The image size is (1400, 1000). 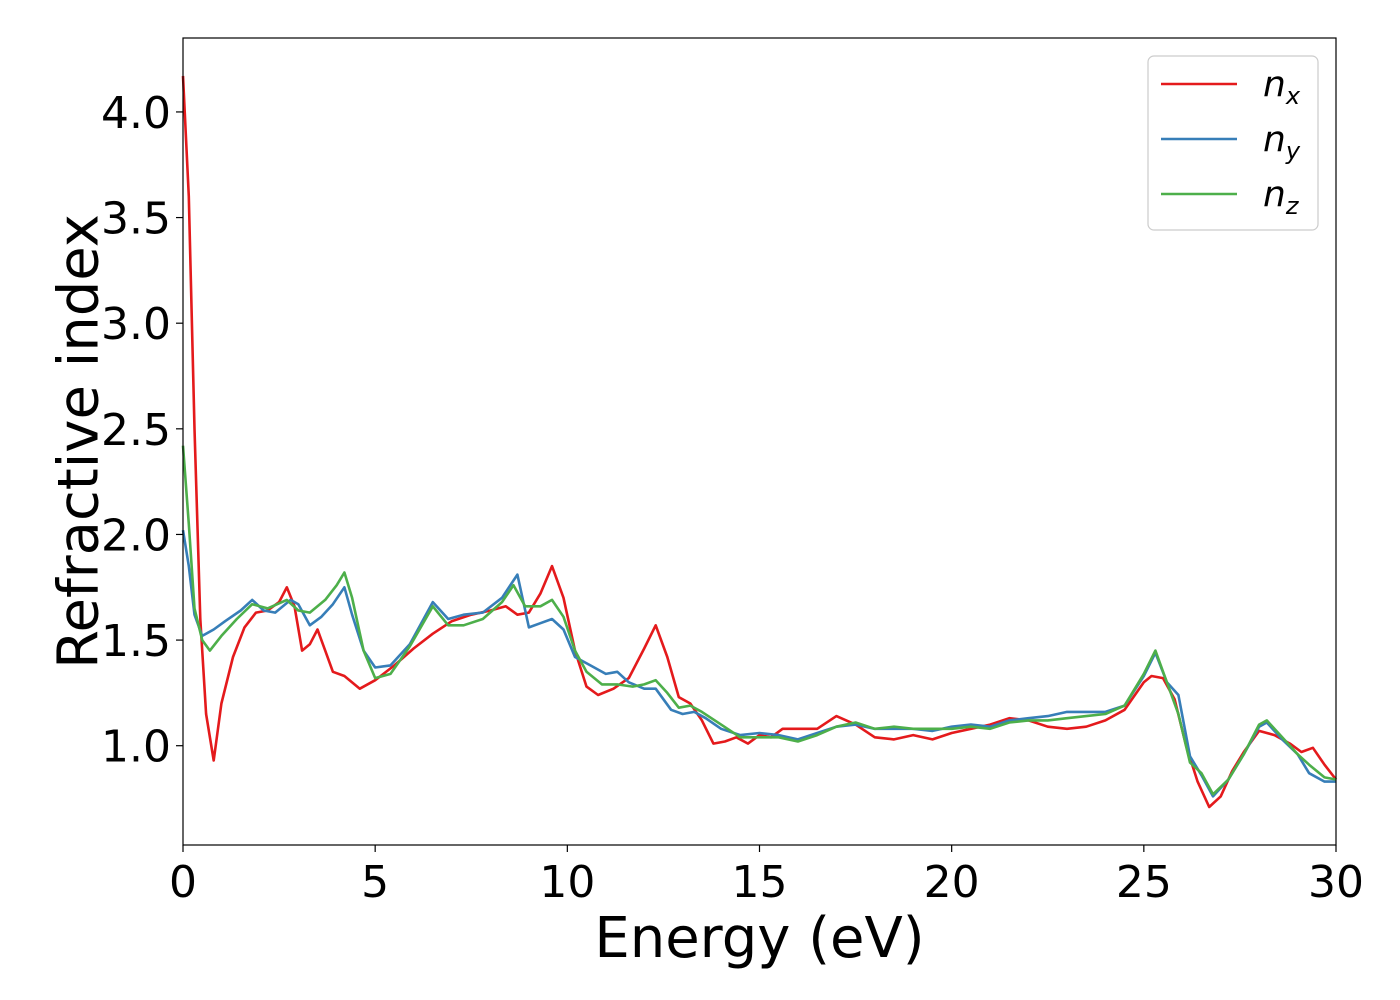 I want to click on legend-label-z: nz, so click(x=1281, y=197).